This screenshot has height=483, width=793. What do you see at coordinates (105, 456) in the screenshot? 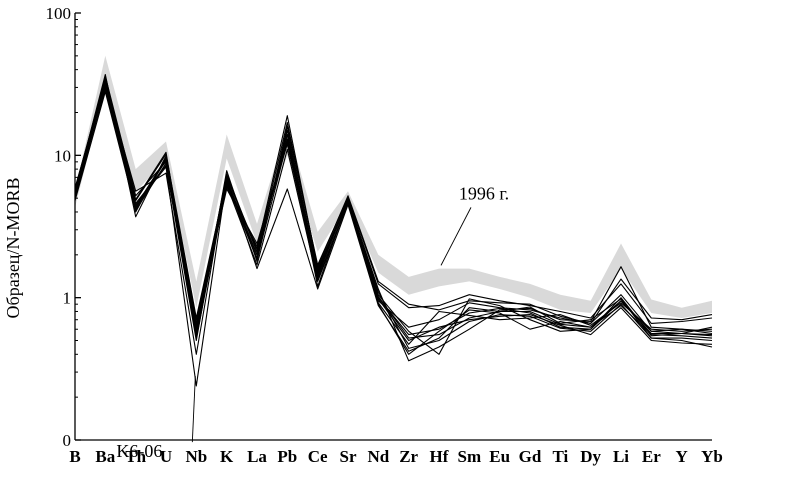
I see `x-tick-label: Ba` at bounding box center [105, 456].